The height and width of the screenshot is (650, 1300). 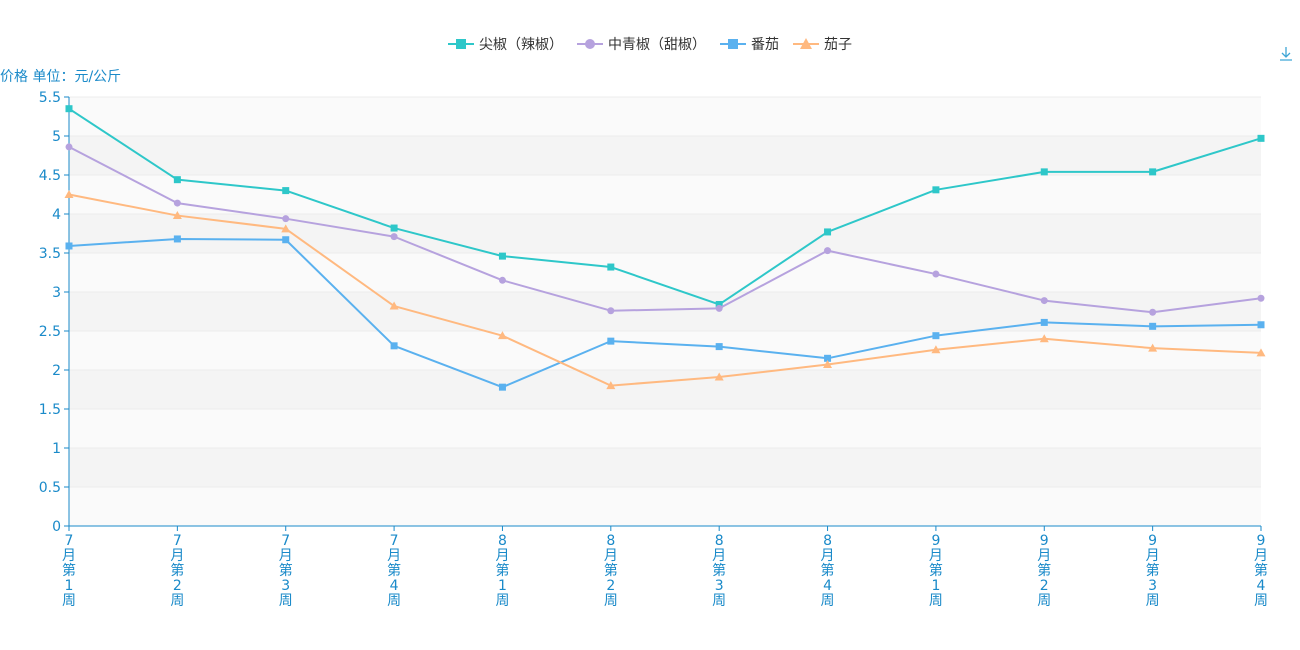 What do you see at coordinates (1286, 54) in the screenshot?
I see `download-icon` at bounding box center [1286, 54].